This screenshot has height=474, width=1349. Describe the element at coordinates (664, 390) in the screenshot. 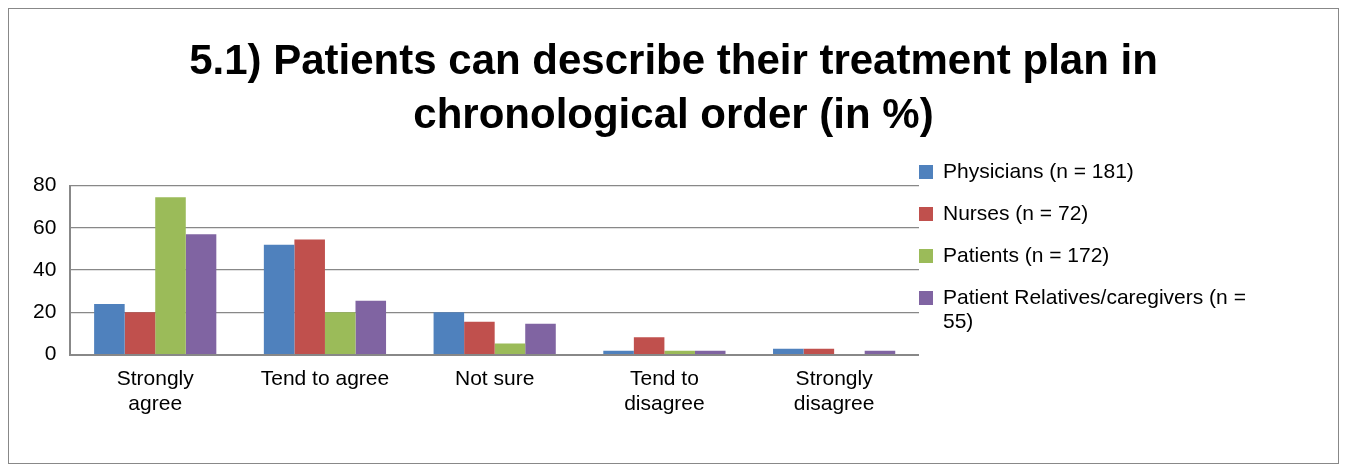

I see `x-tick-label: Tend to disagree` at that location.